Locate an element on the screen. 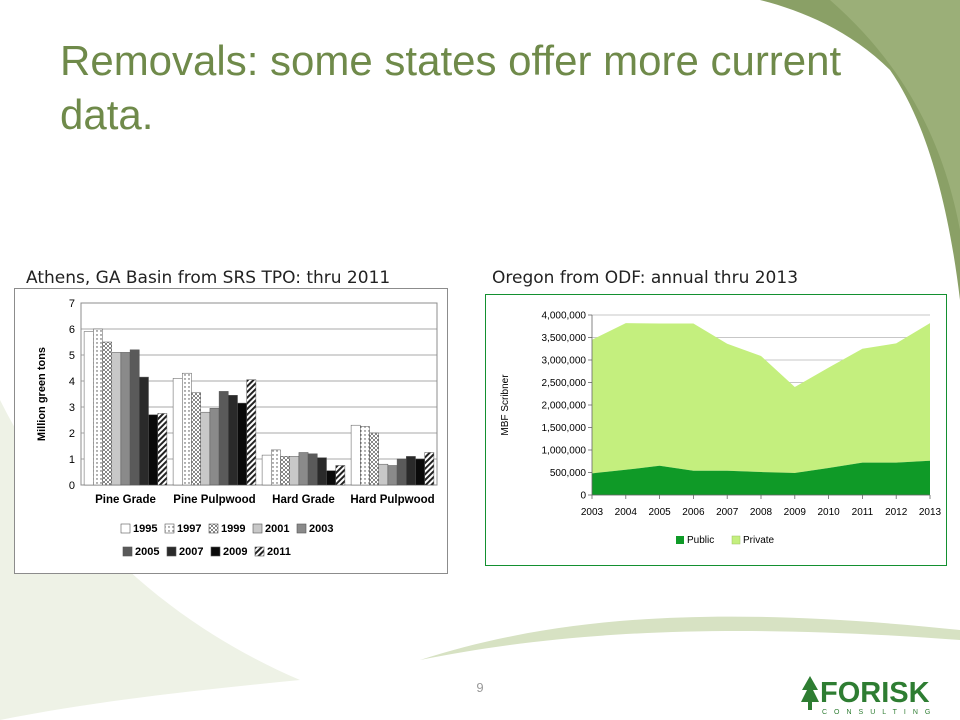 This screenshot has width=960, height=720. bar-2003-pine-pulpwood is located at coordinates (214, 447).